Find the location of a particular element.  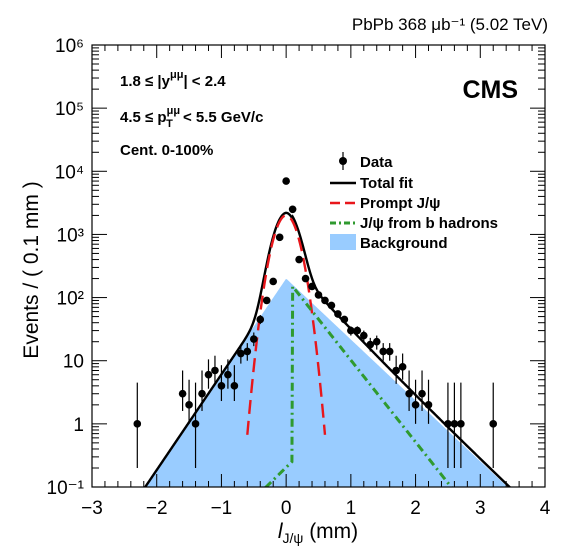

y-tick-label: 10⁵ is located at coordinates (69, 109).